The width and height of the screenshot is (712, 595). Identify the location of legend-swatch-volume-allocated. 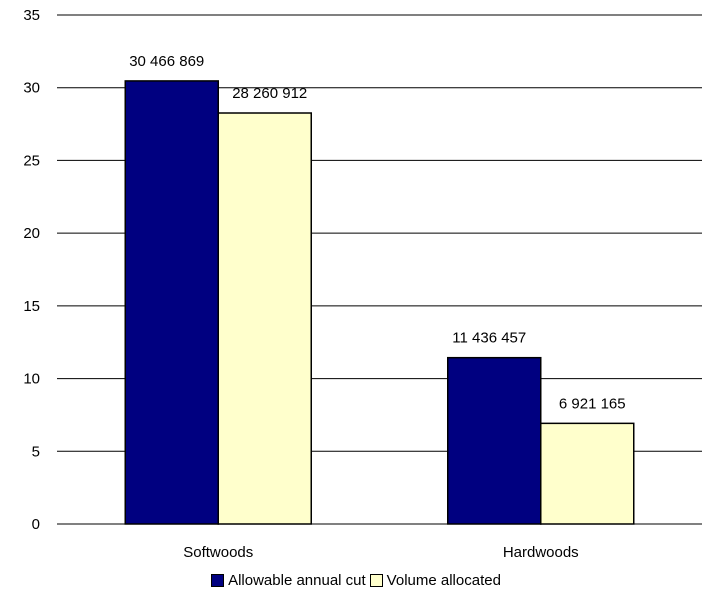
(376, 580).